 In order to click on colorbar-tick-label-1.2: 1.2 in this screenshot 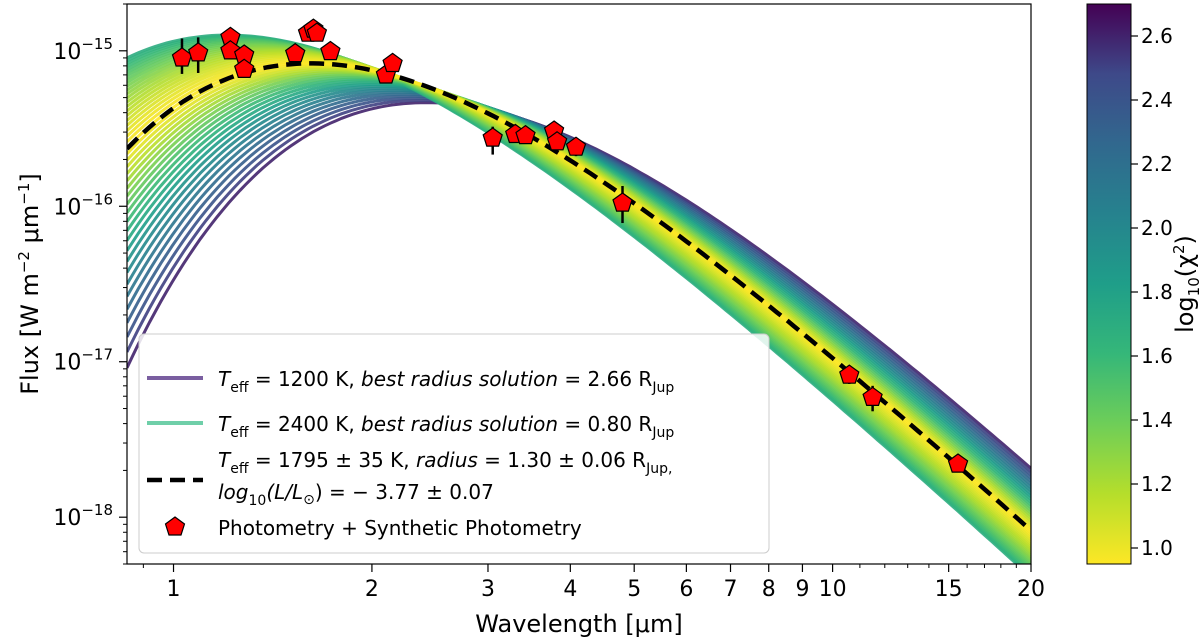, I will do `click(1157, 484)`.